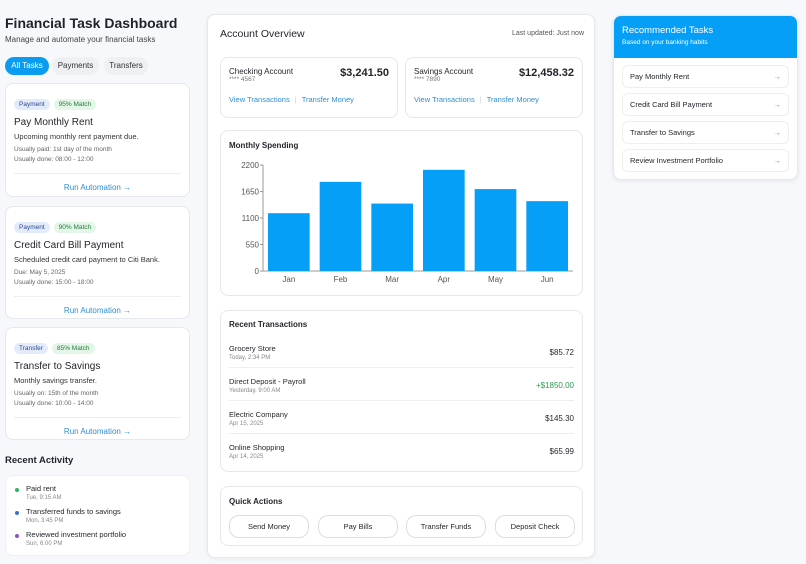 The image size is (806, 564). Describe the element at coordinates (57, 366) in the screenshot. I see `task-title: Transfer to Savings` at that location.